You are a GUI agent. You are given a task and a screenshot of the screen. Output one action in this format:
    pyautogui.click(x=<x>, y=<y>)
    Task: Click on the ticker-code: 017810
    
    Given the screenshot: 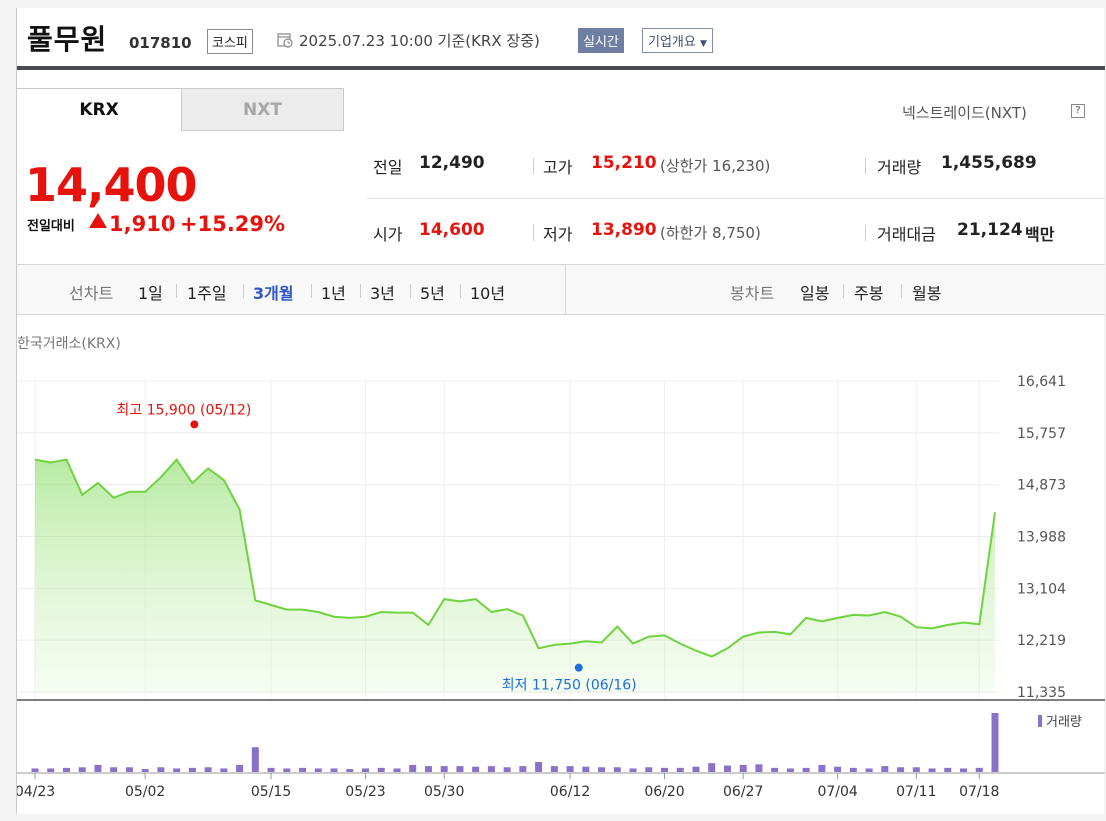 What is the action you would take?
    pyautogui.click(x=160, y=43)
    